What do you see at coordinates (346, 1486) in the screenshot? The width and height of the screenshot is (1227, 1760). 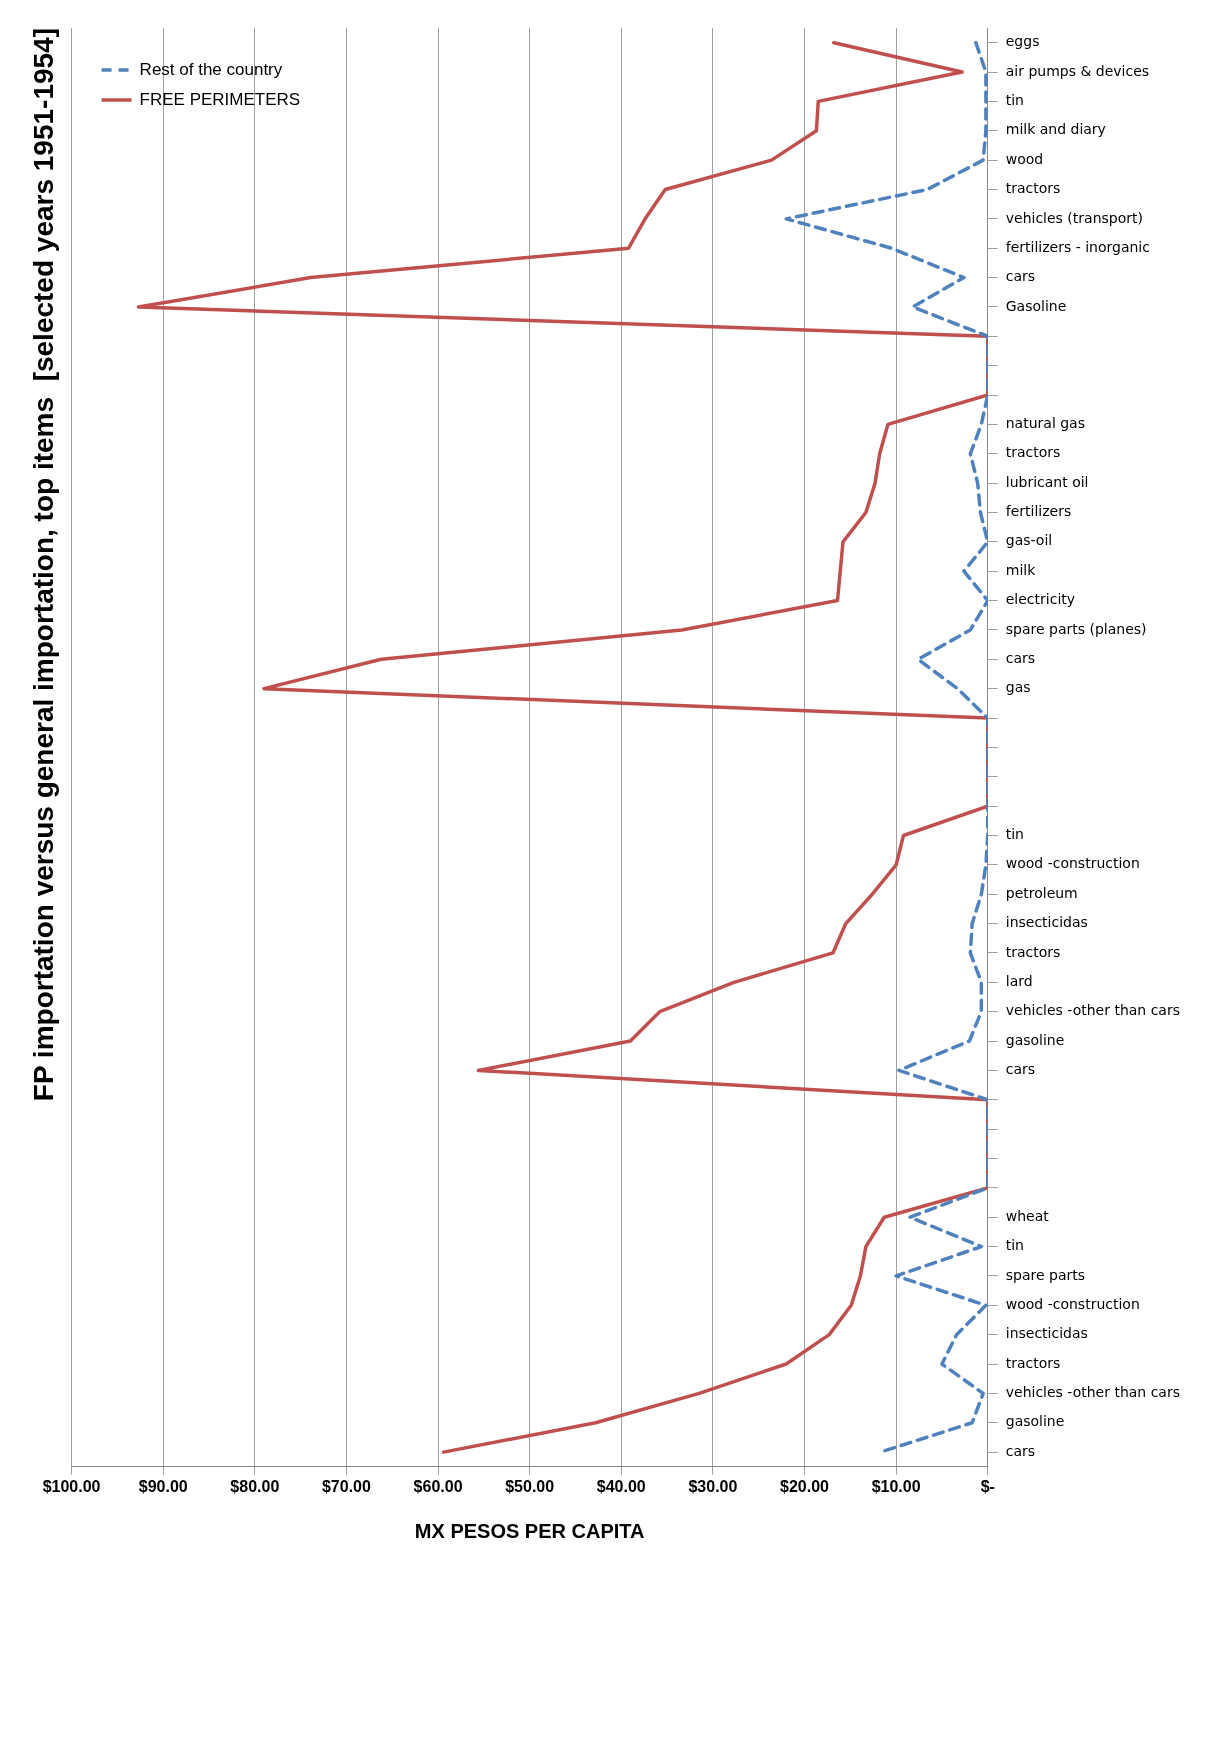 I see `x-tick-label: $70.00` at bounding box center [346, 1486].